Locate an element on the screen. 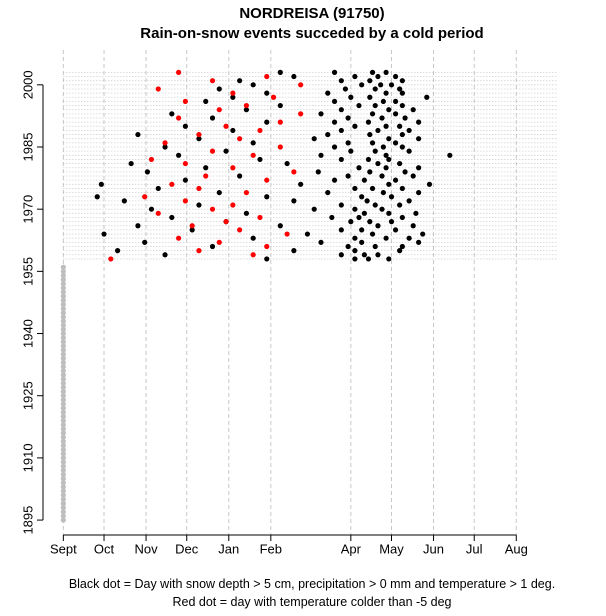 The width and height of the screenshot is (606, 616). x-tick-label: Apr is located at coordinates (351, 548).